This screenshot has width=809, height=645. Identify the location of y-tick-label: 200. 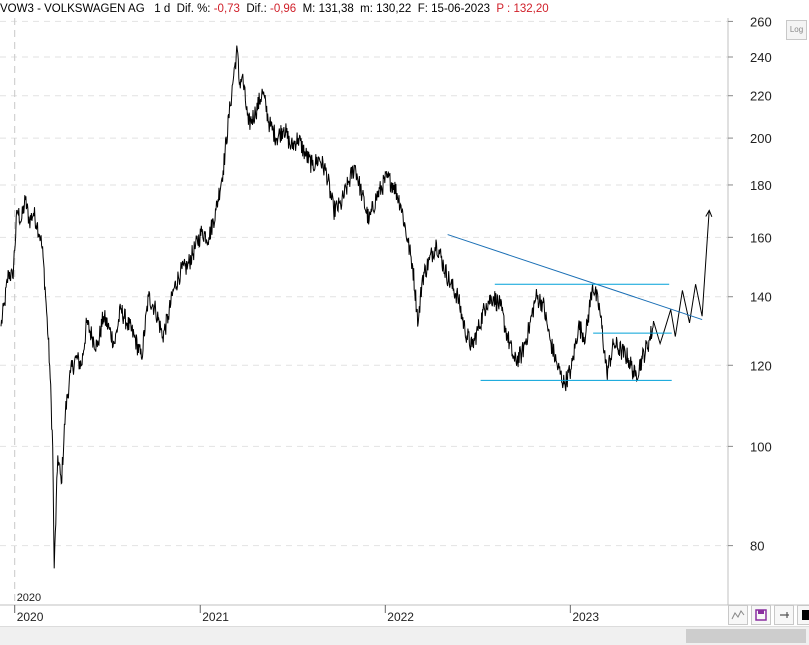
(761, 138).